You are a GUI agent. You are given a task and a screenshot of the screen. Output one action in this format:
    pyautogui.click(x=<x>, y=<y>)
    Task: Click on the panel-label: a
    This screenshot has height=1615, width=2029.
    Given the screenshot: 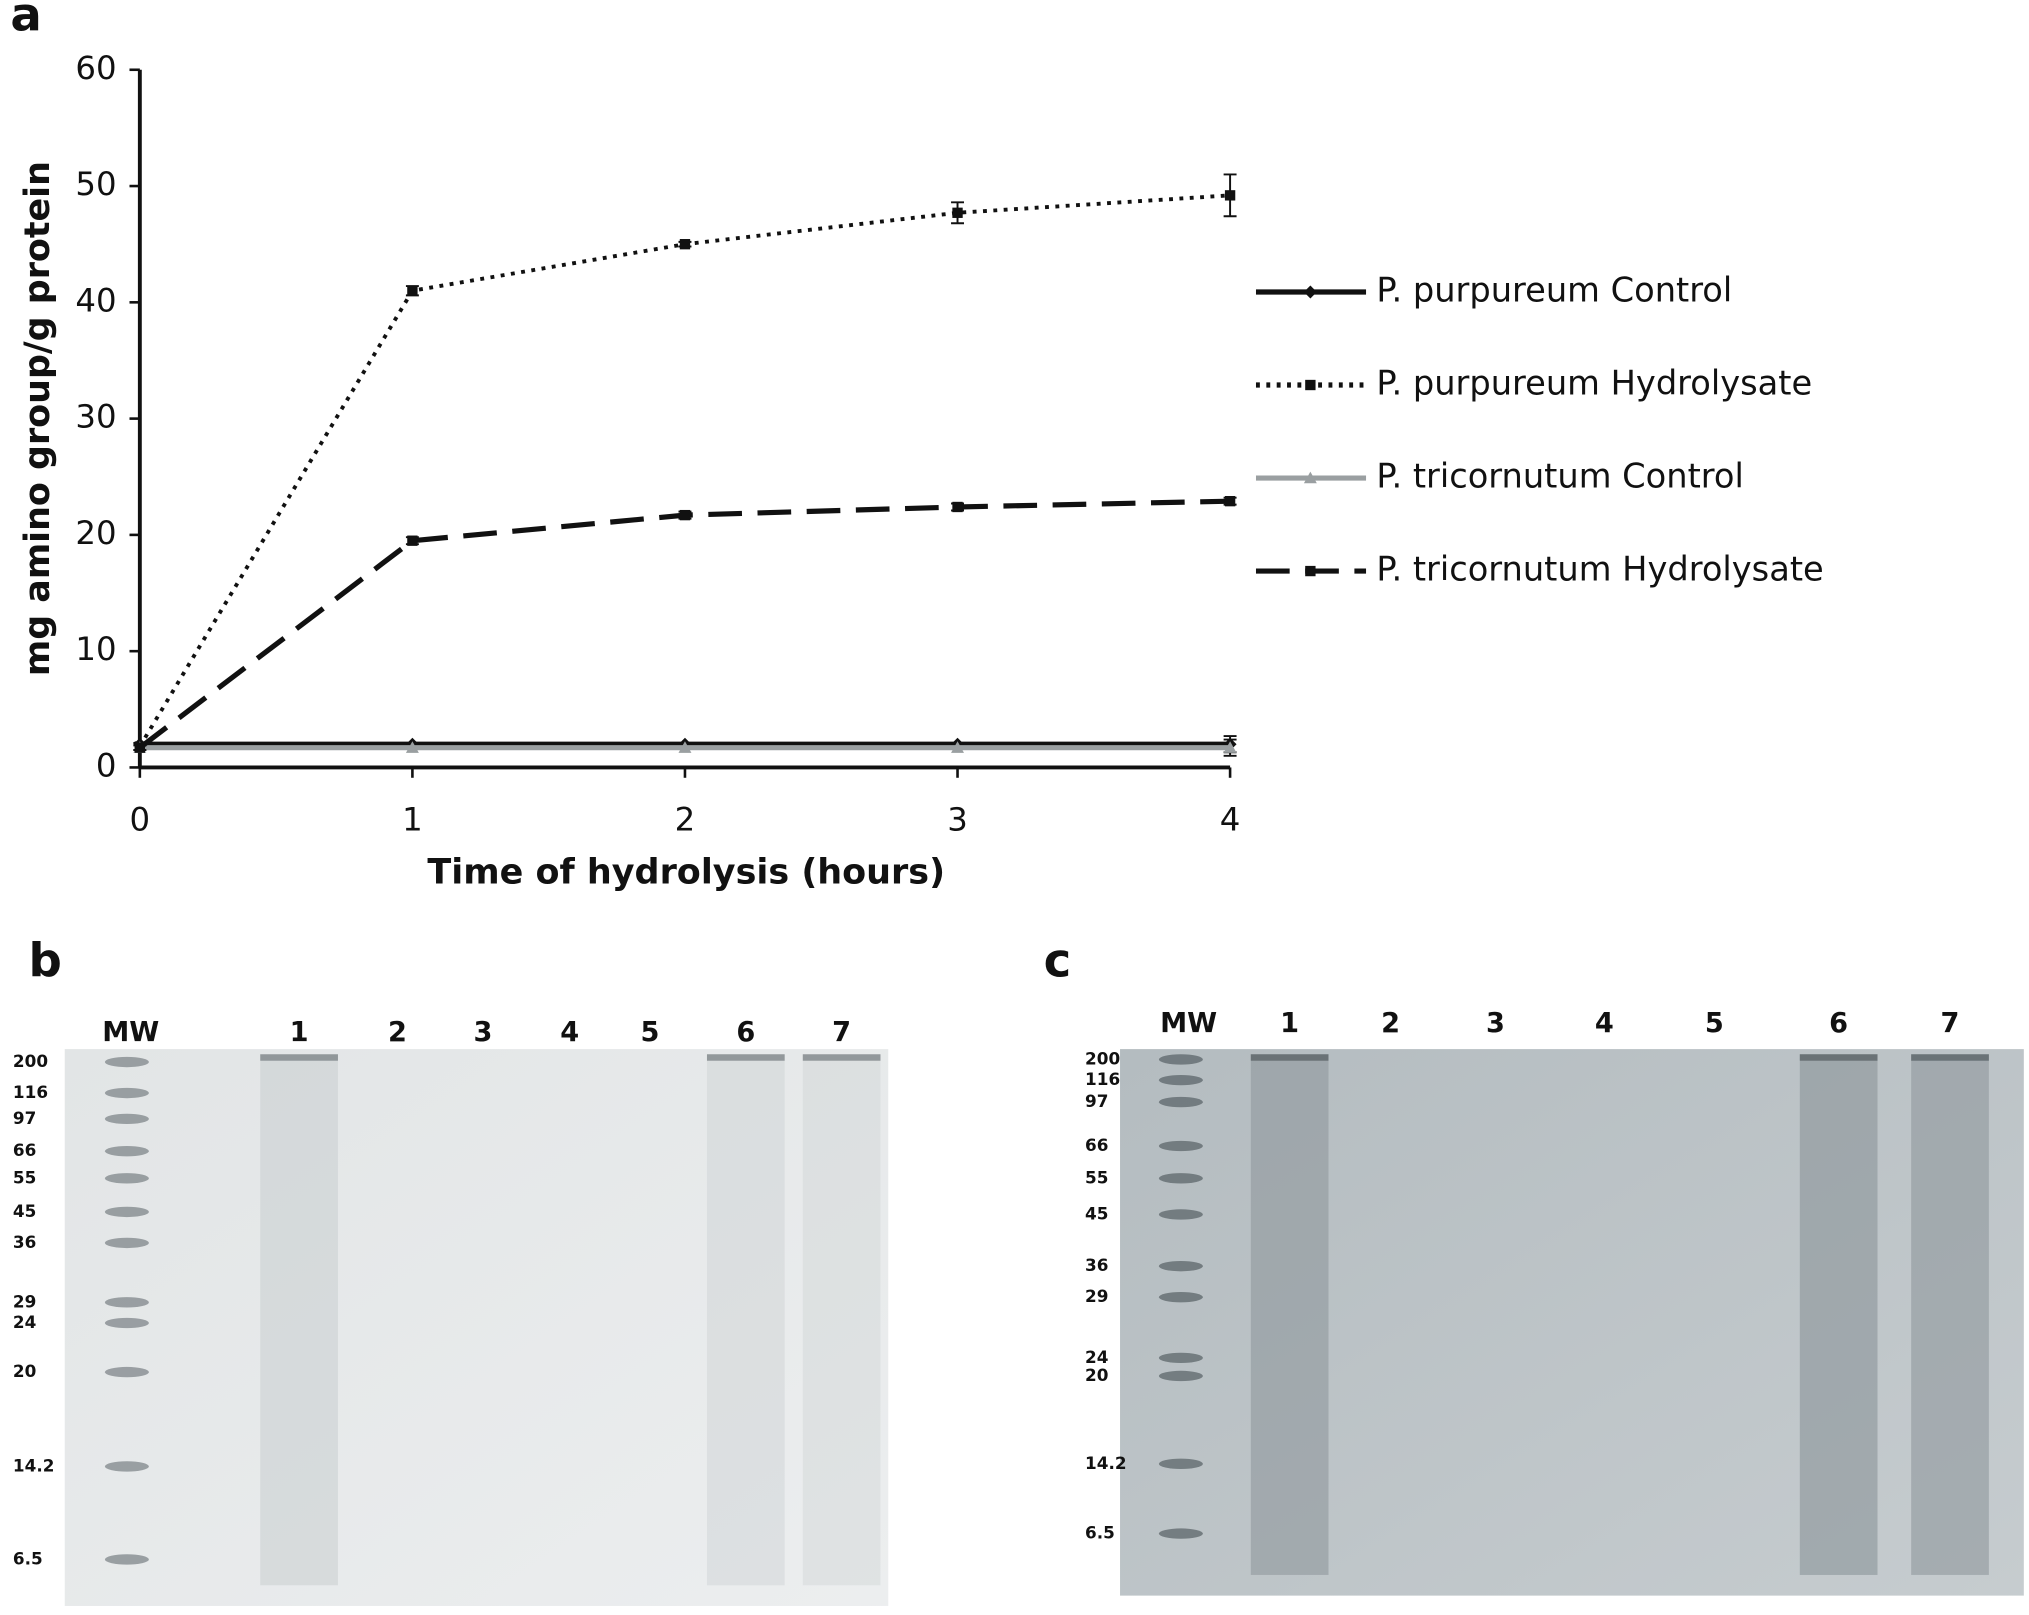 What is the action you would take?
    pyautogui.click(x=25, y=21)
    